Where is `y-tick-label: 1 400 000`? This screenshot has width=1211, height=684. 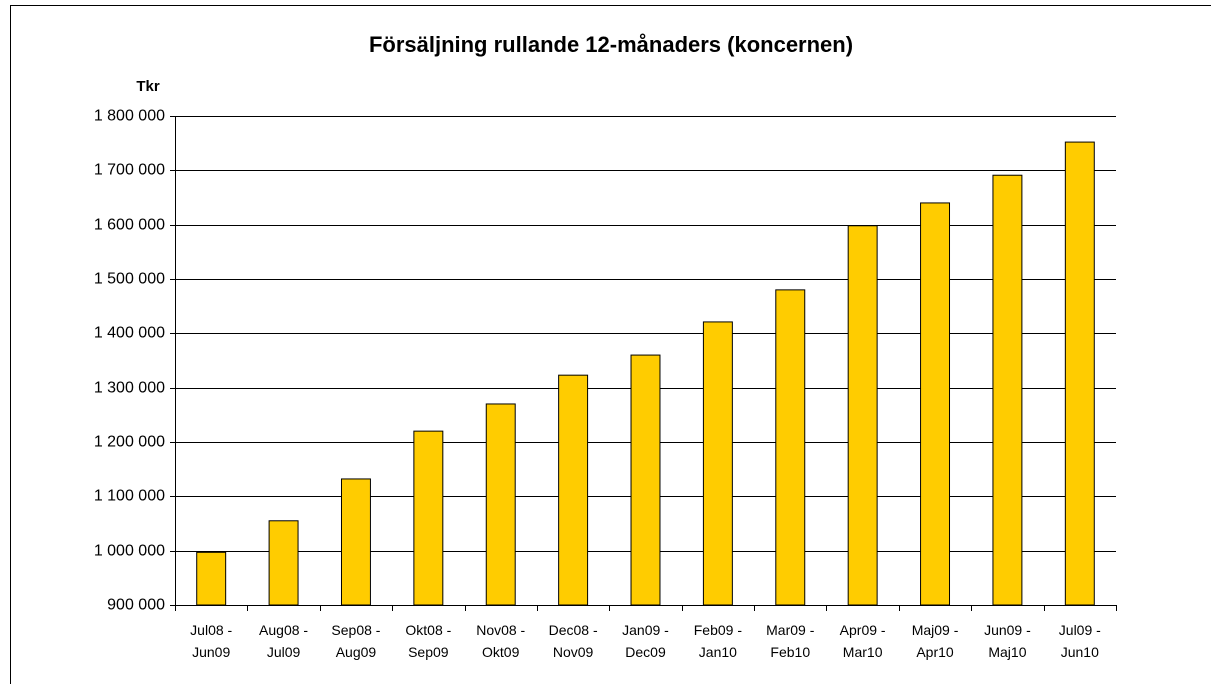
y-tick-label: 1 400 000 is located at coordinates (129, 333).